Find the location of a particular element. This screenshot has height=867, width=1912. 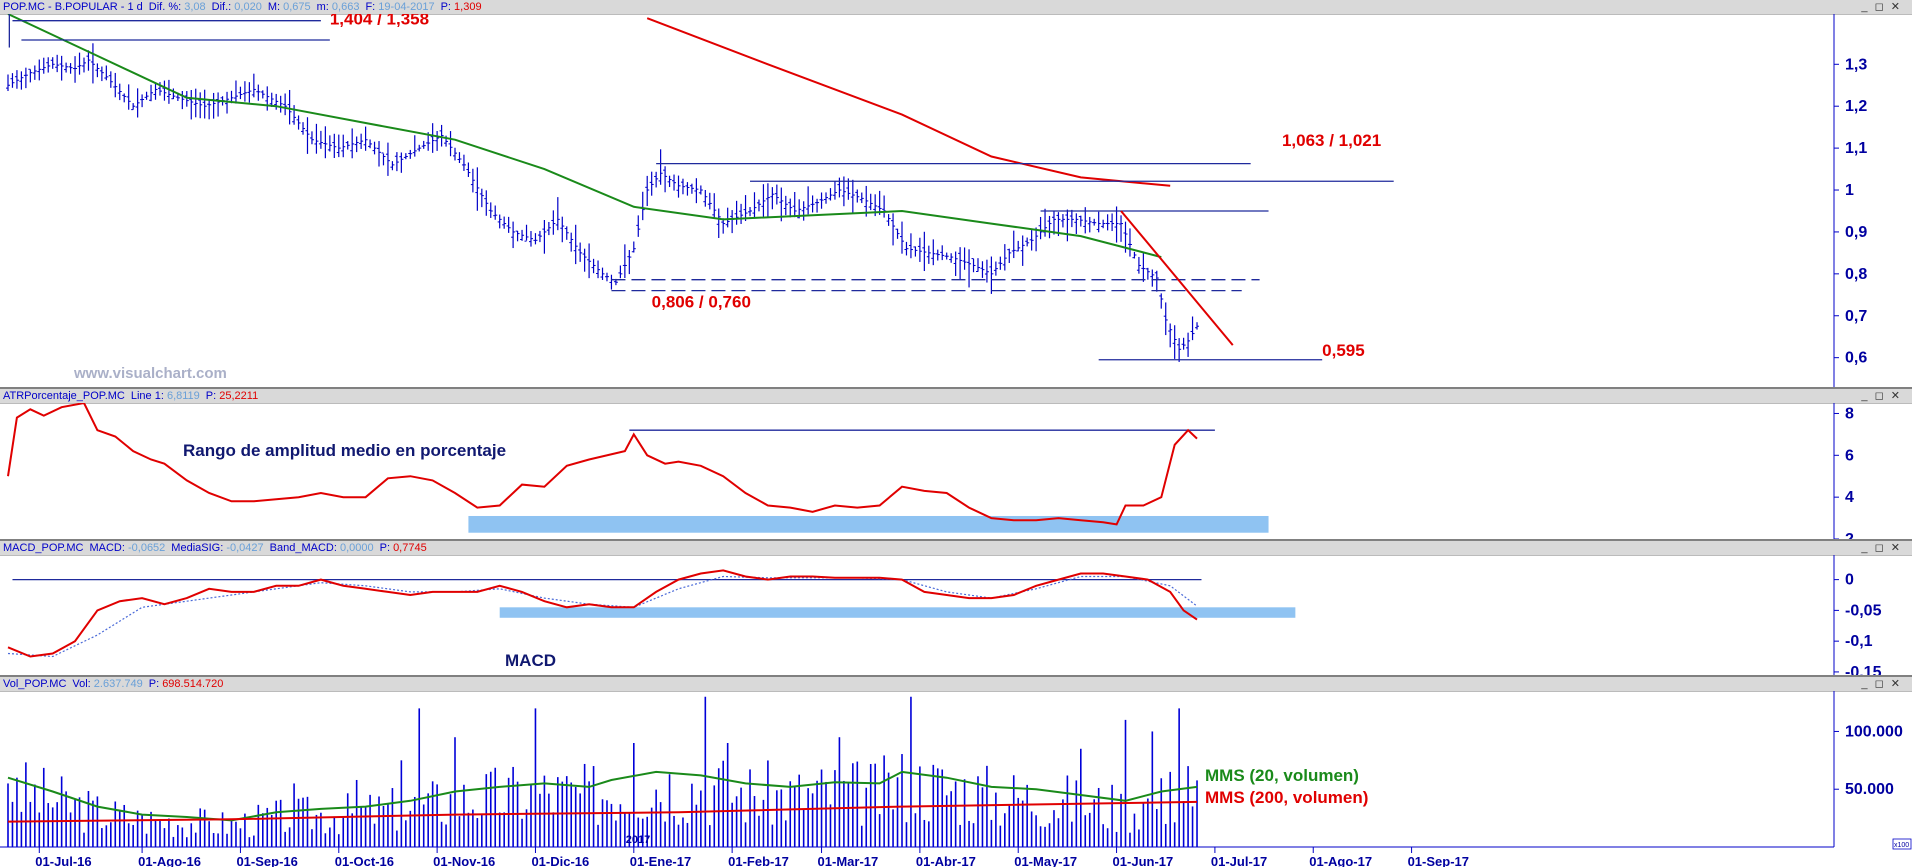

y-tick-label: -0,15 is located at coordinates (1863, 669).